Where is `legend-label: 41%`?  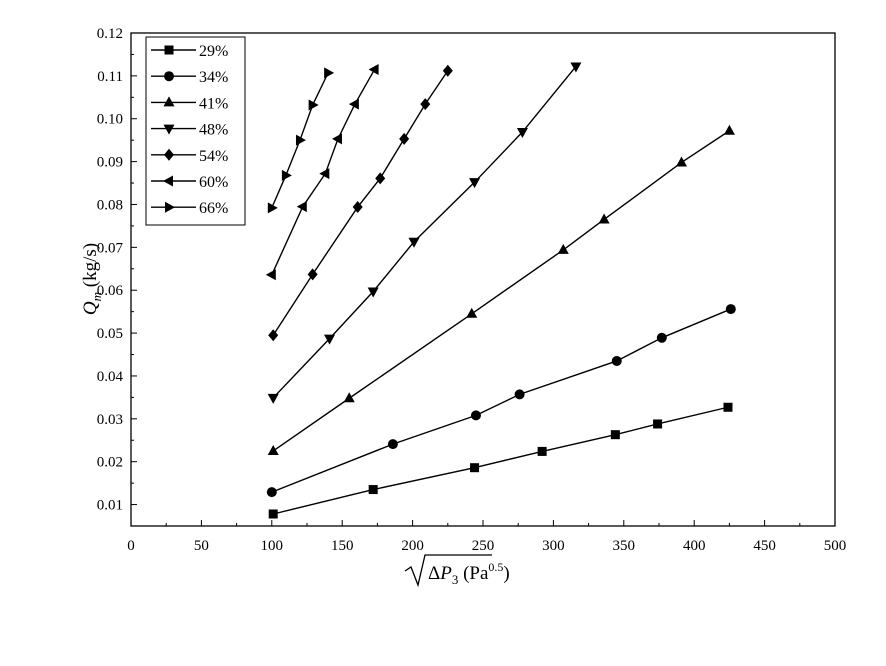
legend-label: 41% is located at coordinates (213, 103).